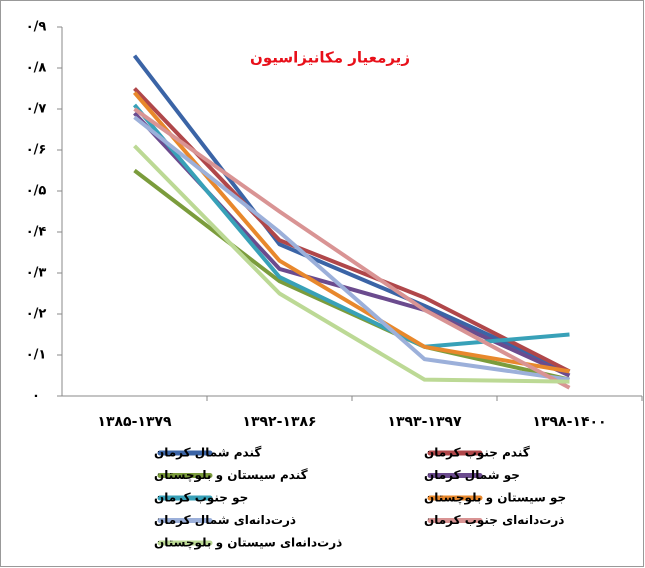  What do you see at coordinates (36, 109) in the screenshot?
I see `y-tick-label: ۰/۷` at bounding box center [36, 109].